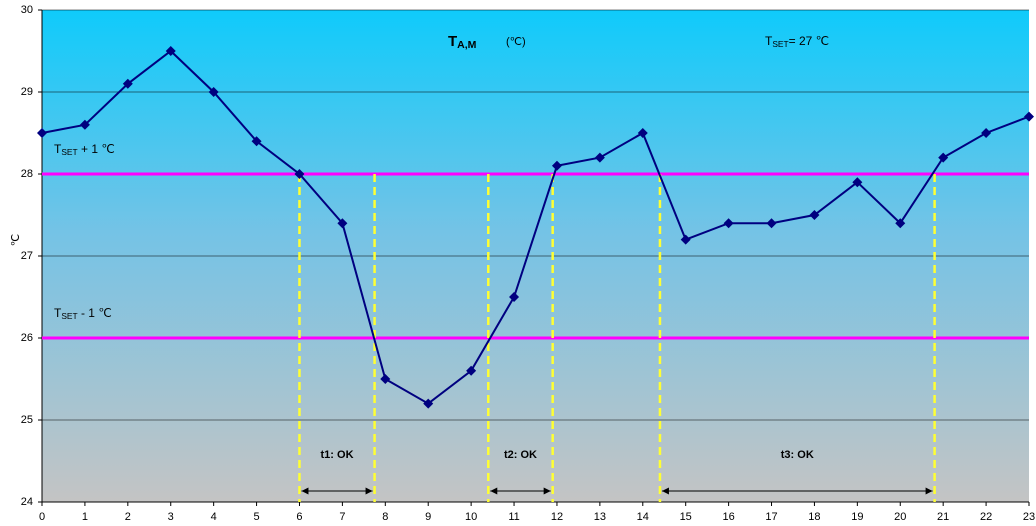 This screenshot has width=1036, height=526. What do you see at coordinates (557, 517) in the screenshot?
I see `x-tick-label: 12` at bounding box center [557, 517].